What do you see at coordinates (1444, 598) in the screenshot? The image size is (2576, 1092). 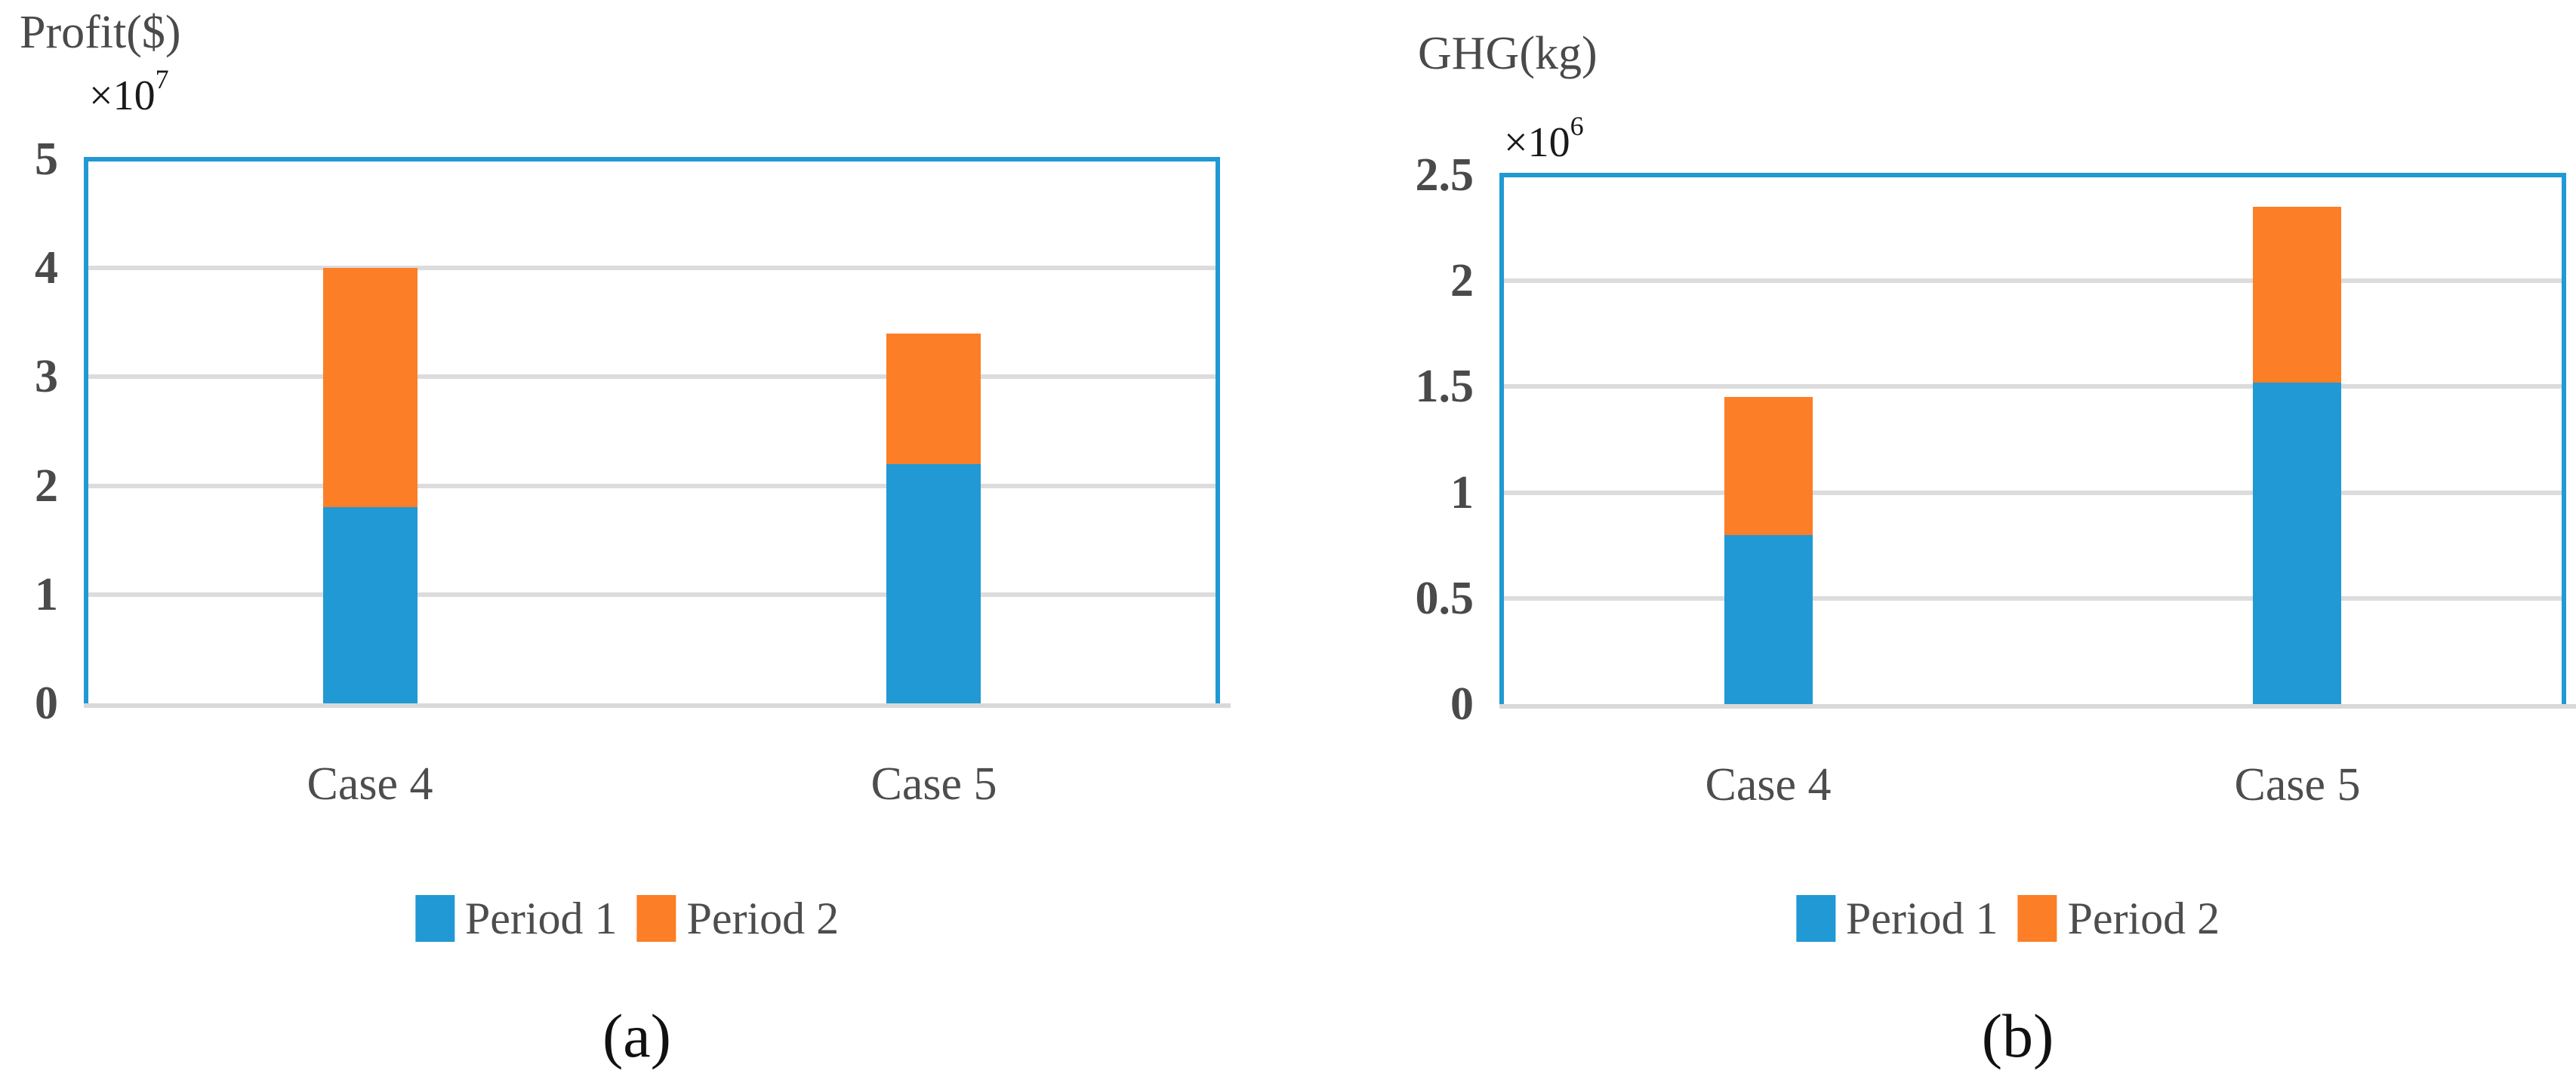 I see `y-tick-label: 0.5` at bounding box center [1444, 598].